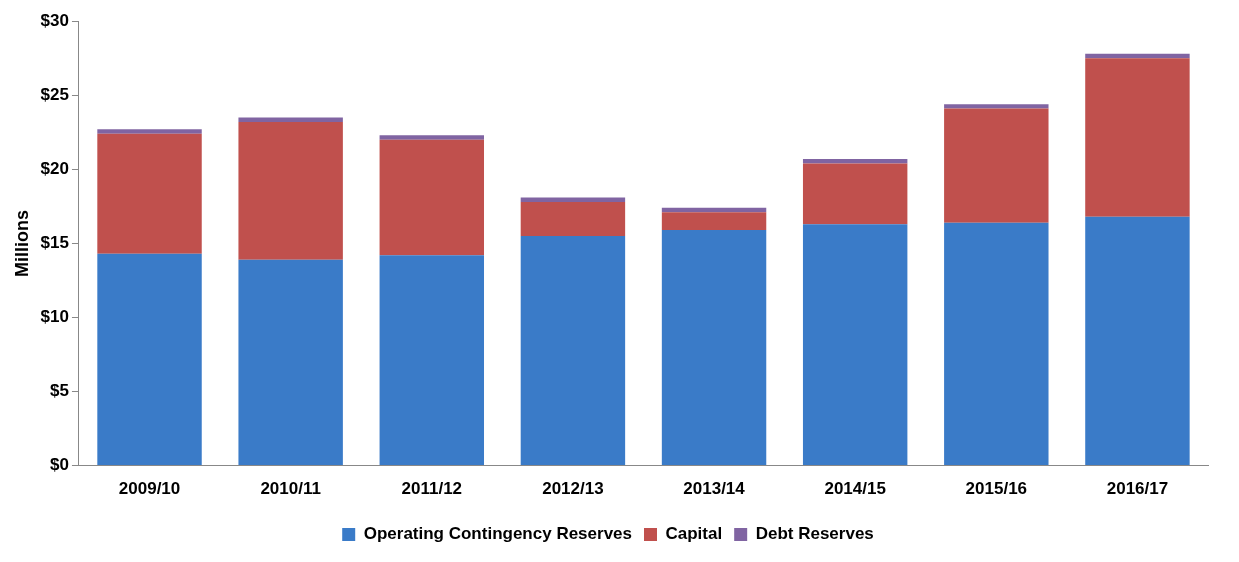  What do you see at coordinates (498, 534) in the screenshot?
I see `legend-label: Operating Contingency Reserves` at bounding box center [498, 534].